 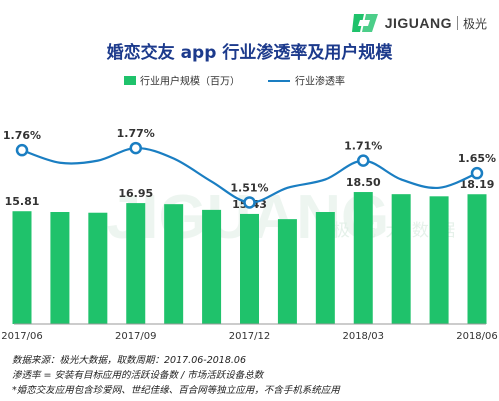 What do you see at coordinates (474, 23) in the screenshot?
I see `brand-cn-name: 极光` at bounding box center [474, 23].